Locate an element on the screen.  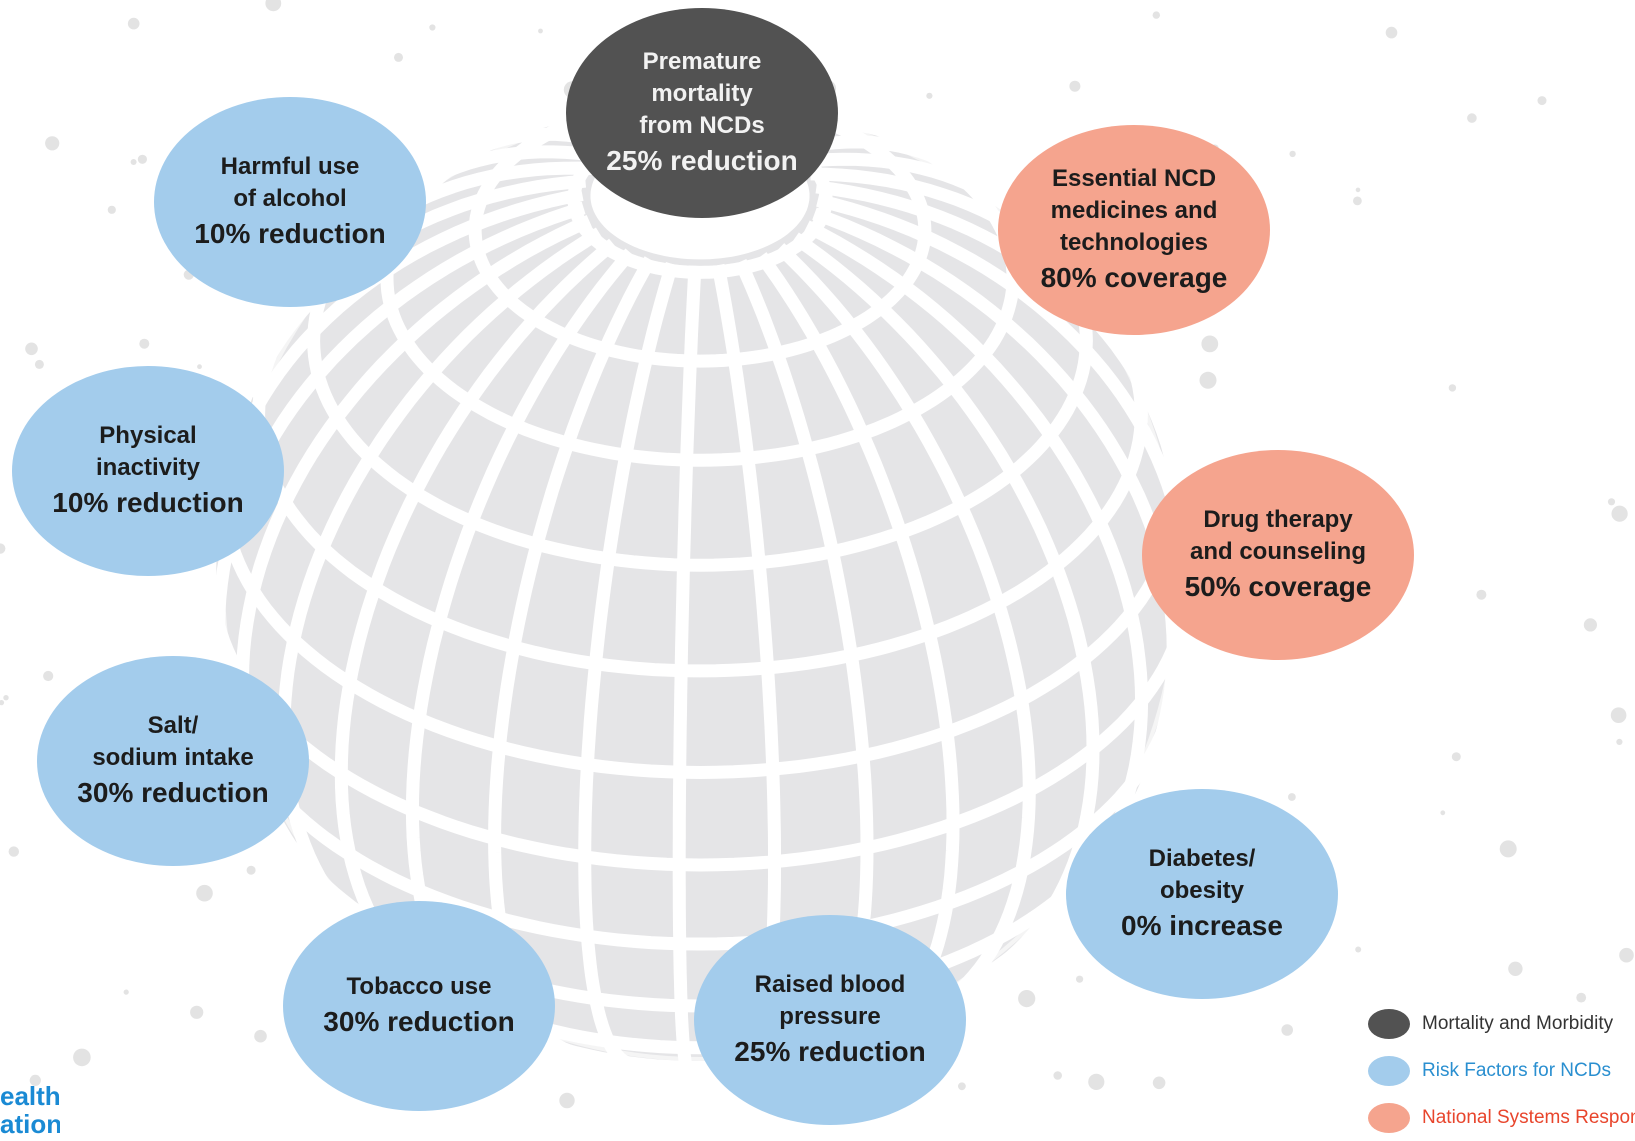
legend-swatch-mortality is located at coordinates (1389, 1023).